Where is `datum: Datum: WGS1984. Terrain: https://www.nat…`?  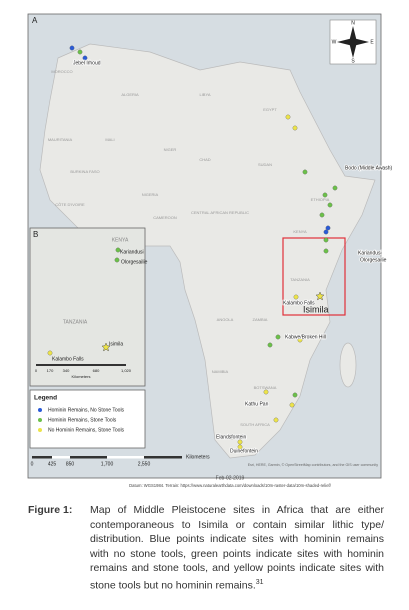 datum: Datum: WGS1984. Terrain: https://www.nat… is located at coordinates (230, 485).